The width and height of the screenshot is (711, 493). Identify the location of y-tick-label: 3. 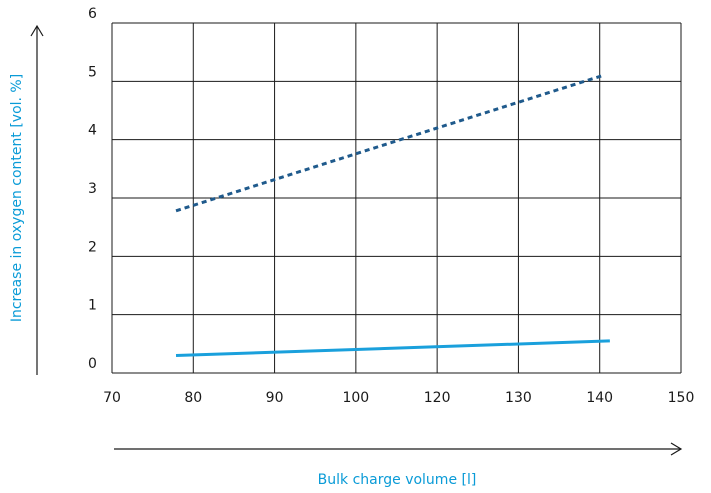
(92, 189).